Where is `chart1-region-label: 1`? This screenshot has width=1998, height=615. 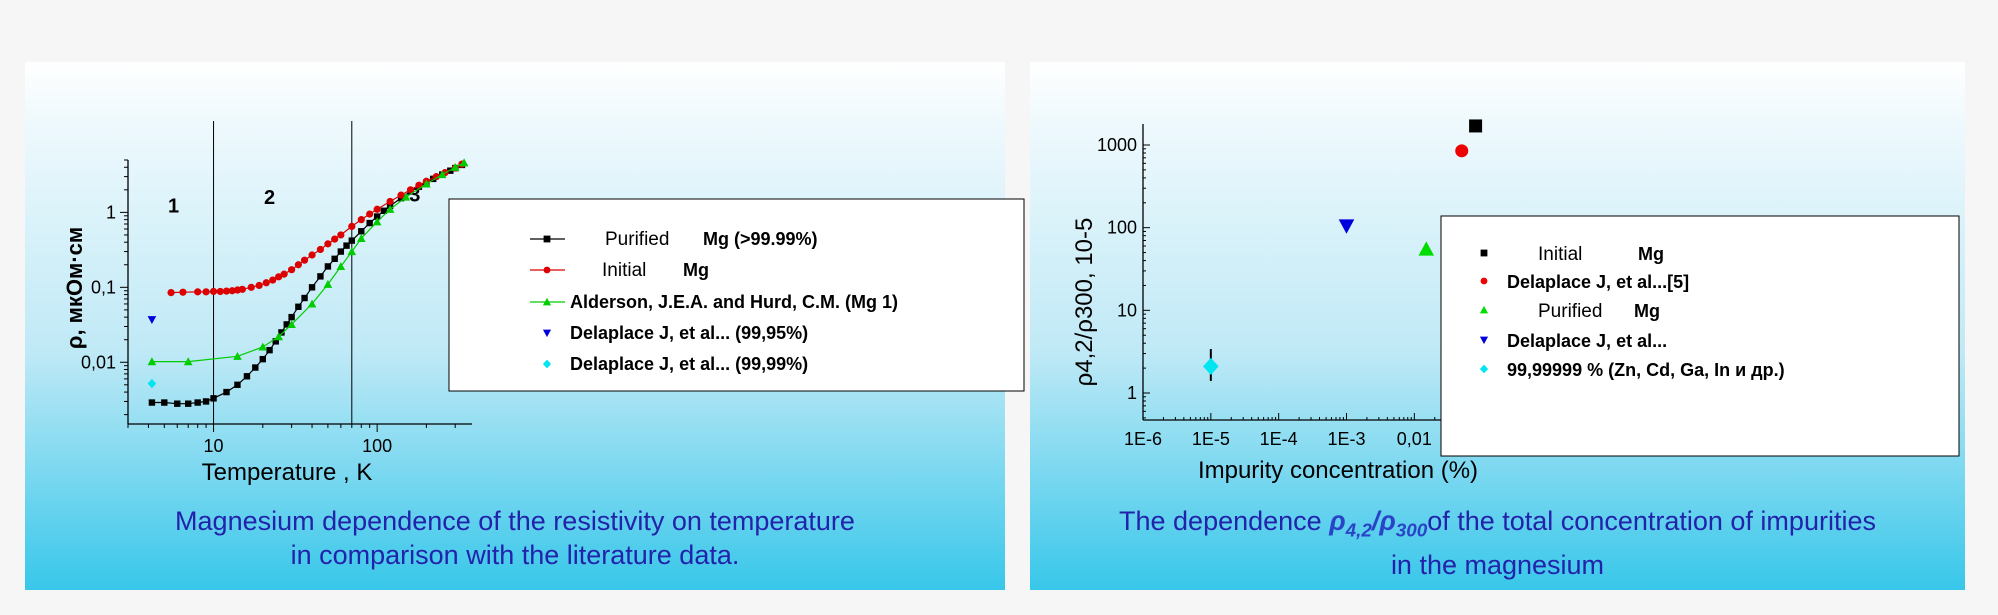
chart1-region-label: 1 is located at coordinates (173, 206).